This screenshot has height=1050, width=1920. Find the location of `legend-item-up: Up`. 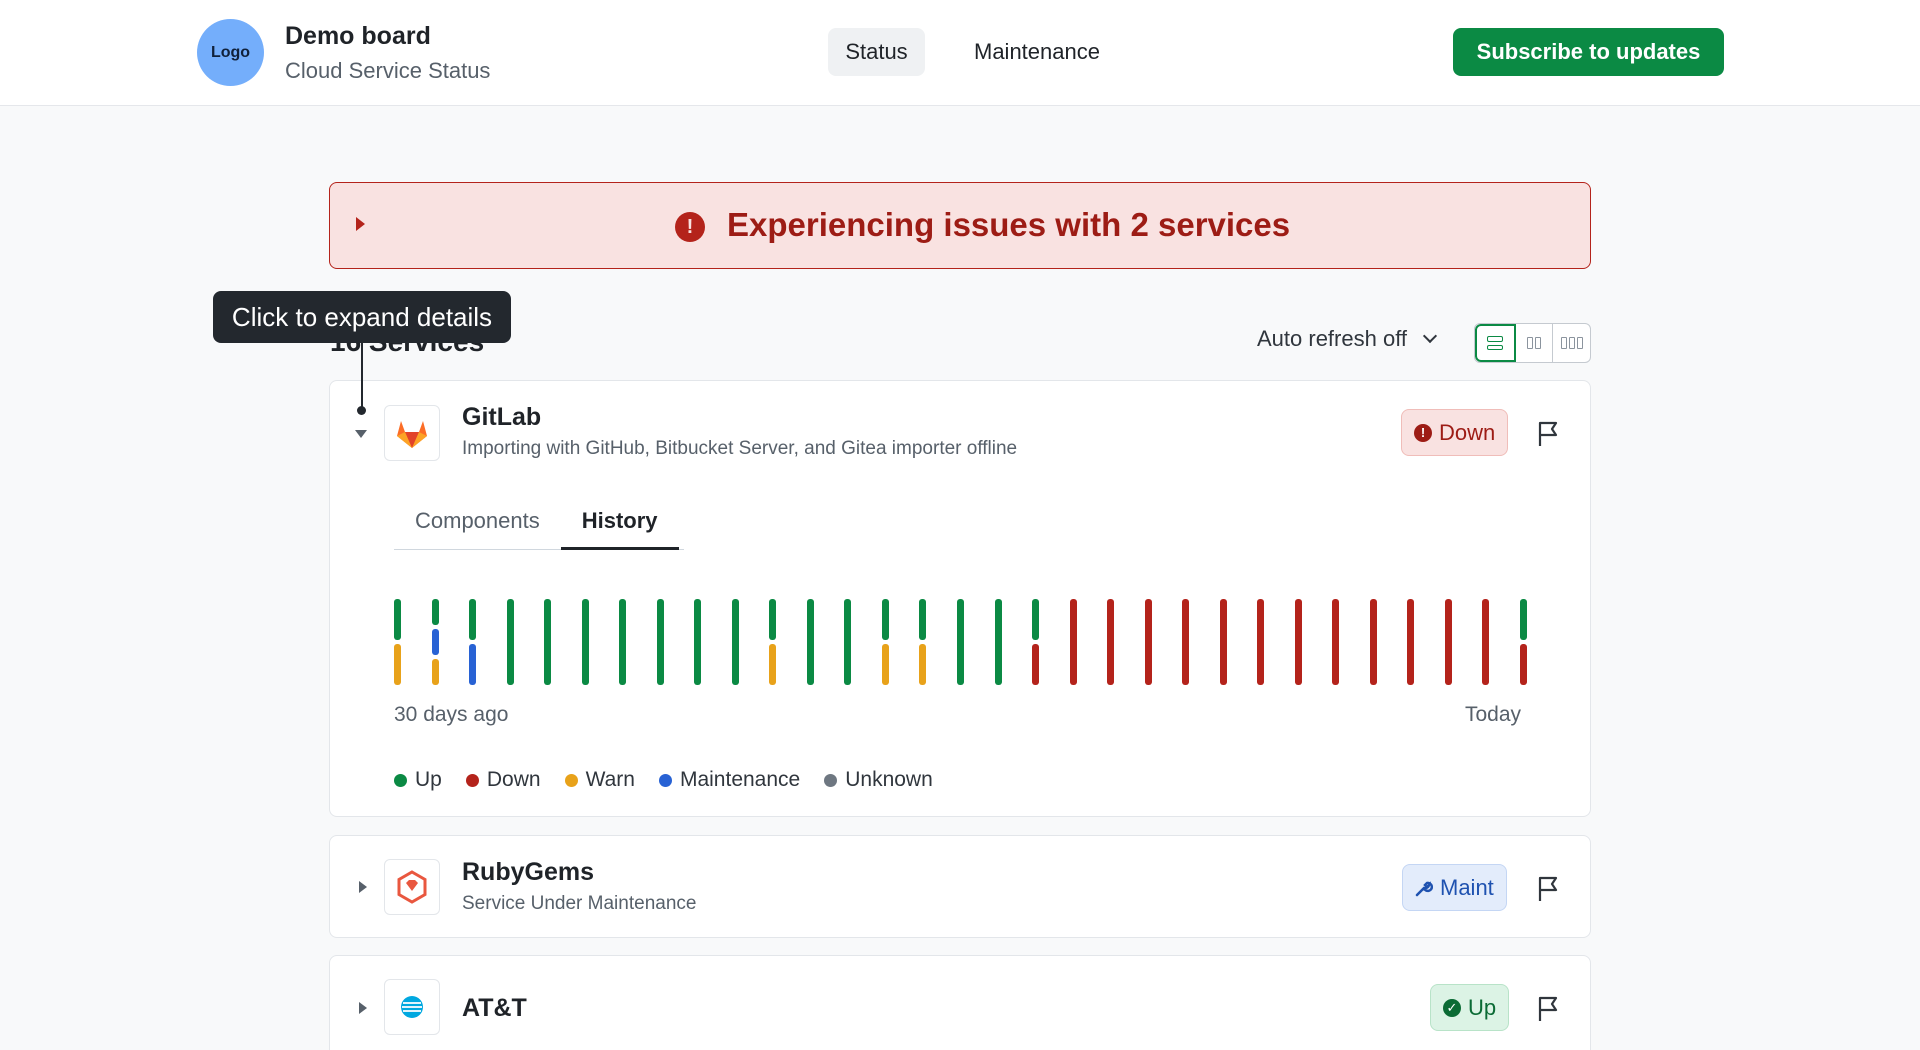

legend-item-up: Up is located at coordinates (418, 780).